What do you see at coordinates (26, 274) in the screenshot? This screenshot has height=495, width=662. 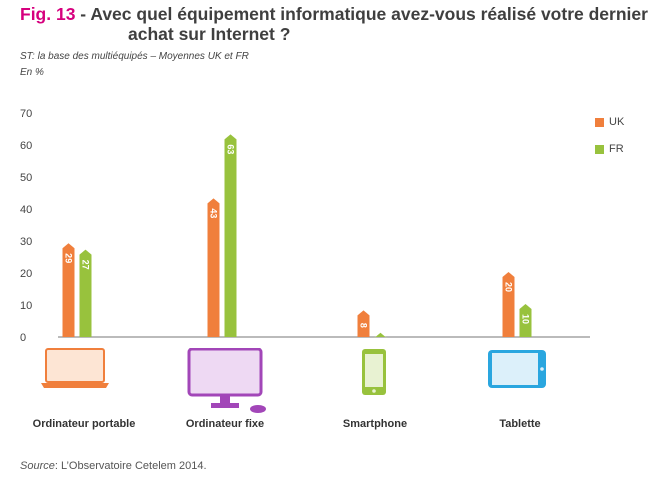 I see `y-tick-label: 20` at bounding box center [26, 274].